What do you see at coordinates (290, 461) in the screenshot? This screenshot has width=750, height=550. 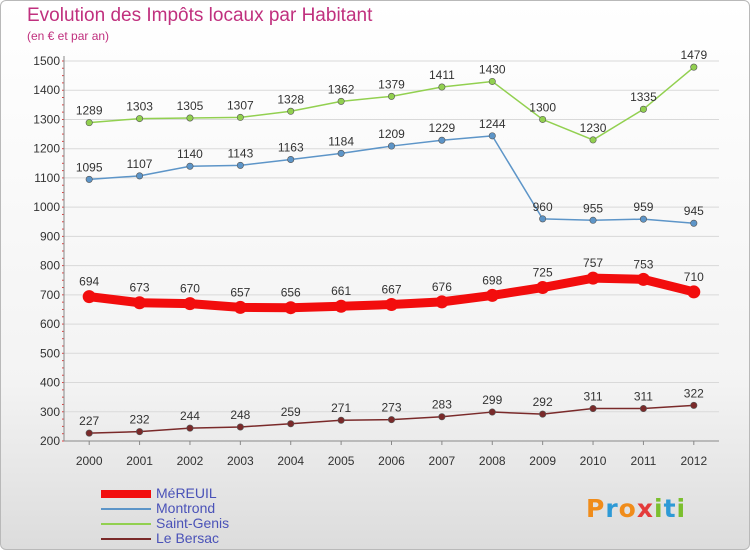 I see `x-tick-label: 2004` at bounding box center [290, 461].